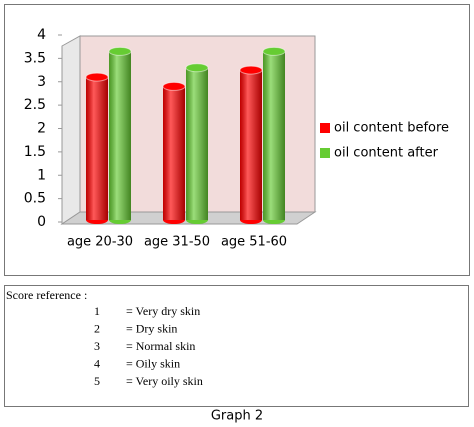 This screenshot has width=474, height=427. What do you see at coordinates (100, 242) in the screenshot?
I see `x-tick-label: age 20-30` at bounding box center [100, 242].